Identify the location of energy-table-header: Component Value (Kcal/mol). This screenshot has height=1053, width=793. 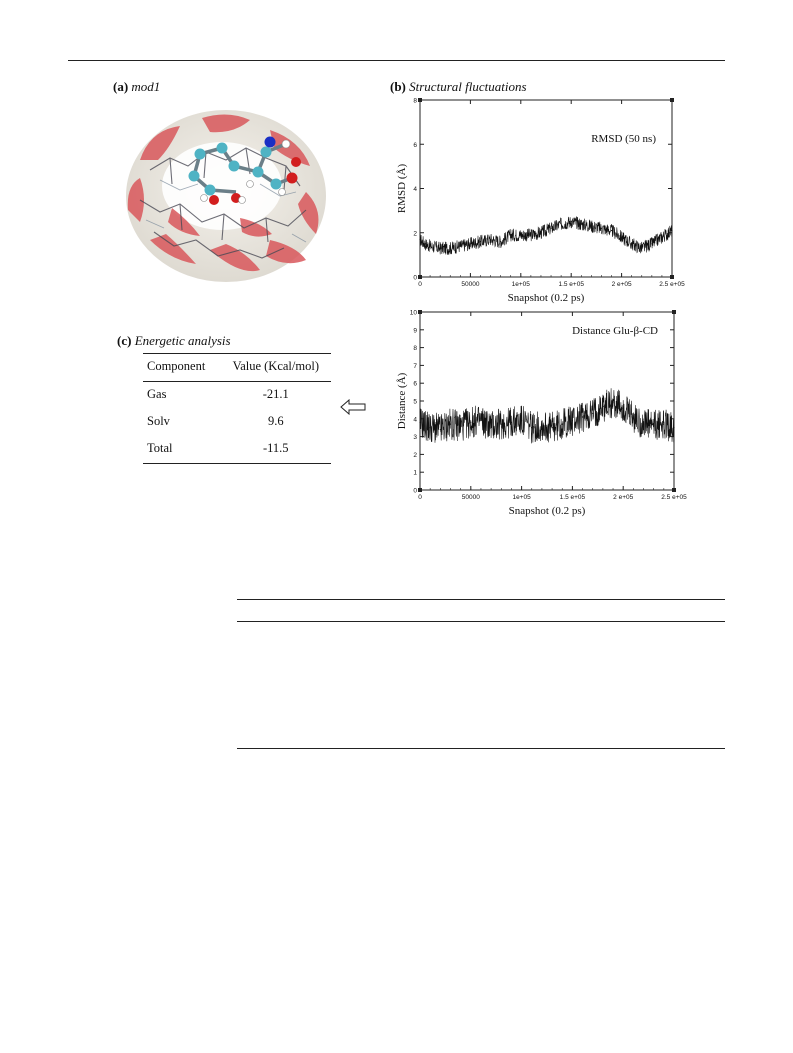
(237, 367).